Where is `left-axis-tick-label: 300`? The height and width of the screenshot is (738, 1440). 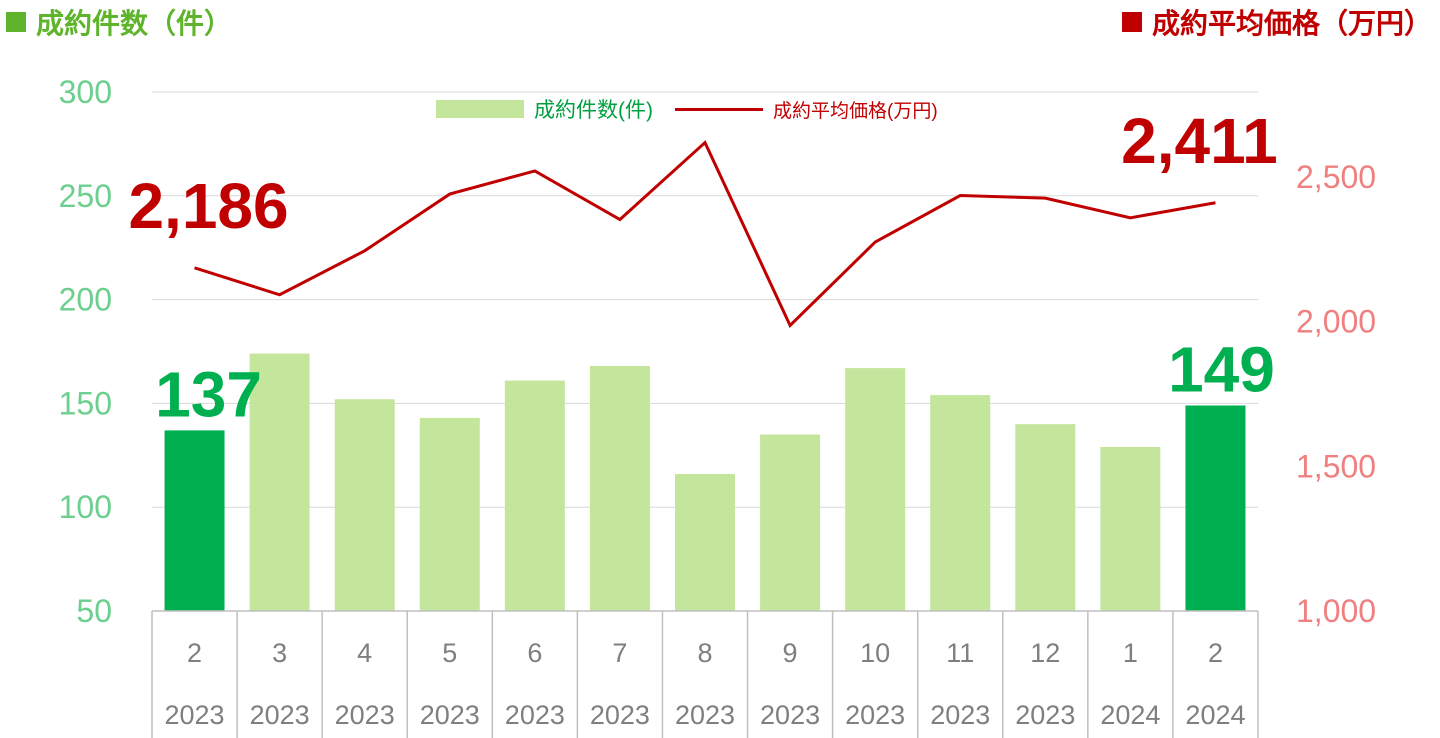
left-axis-tick-label: 300 is located at coordinates (85, 92).